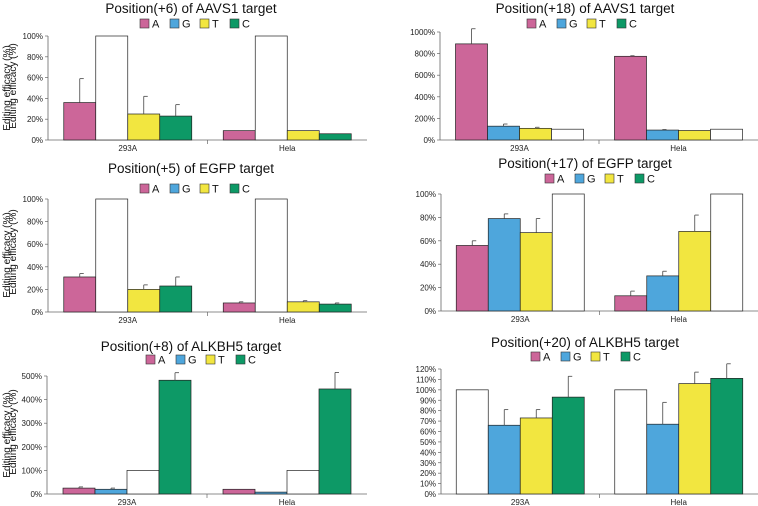  I want to click on y-tick-label: 400%, so click(32, 400).